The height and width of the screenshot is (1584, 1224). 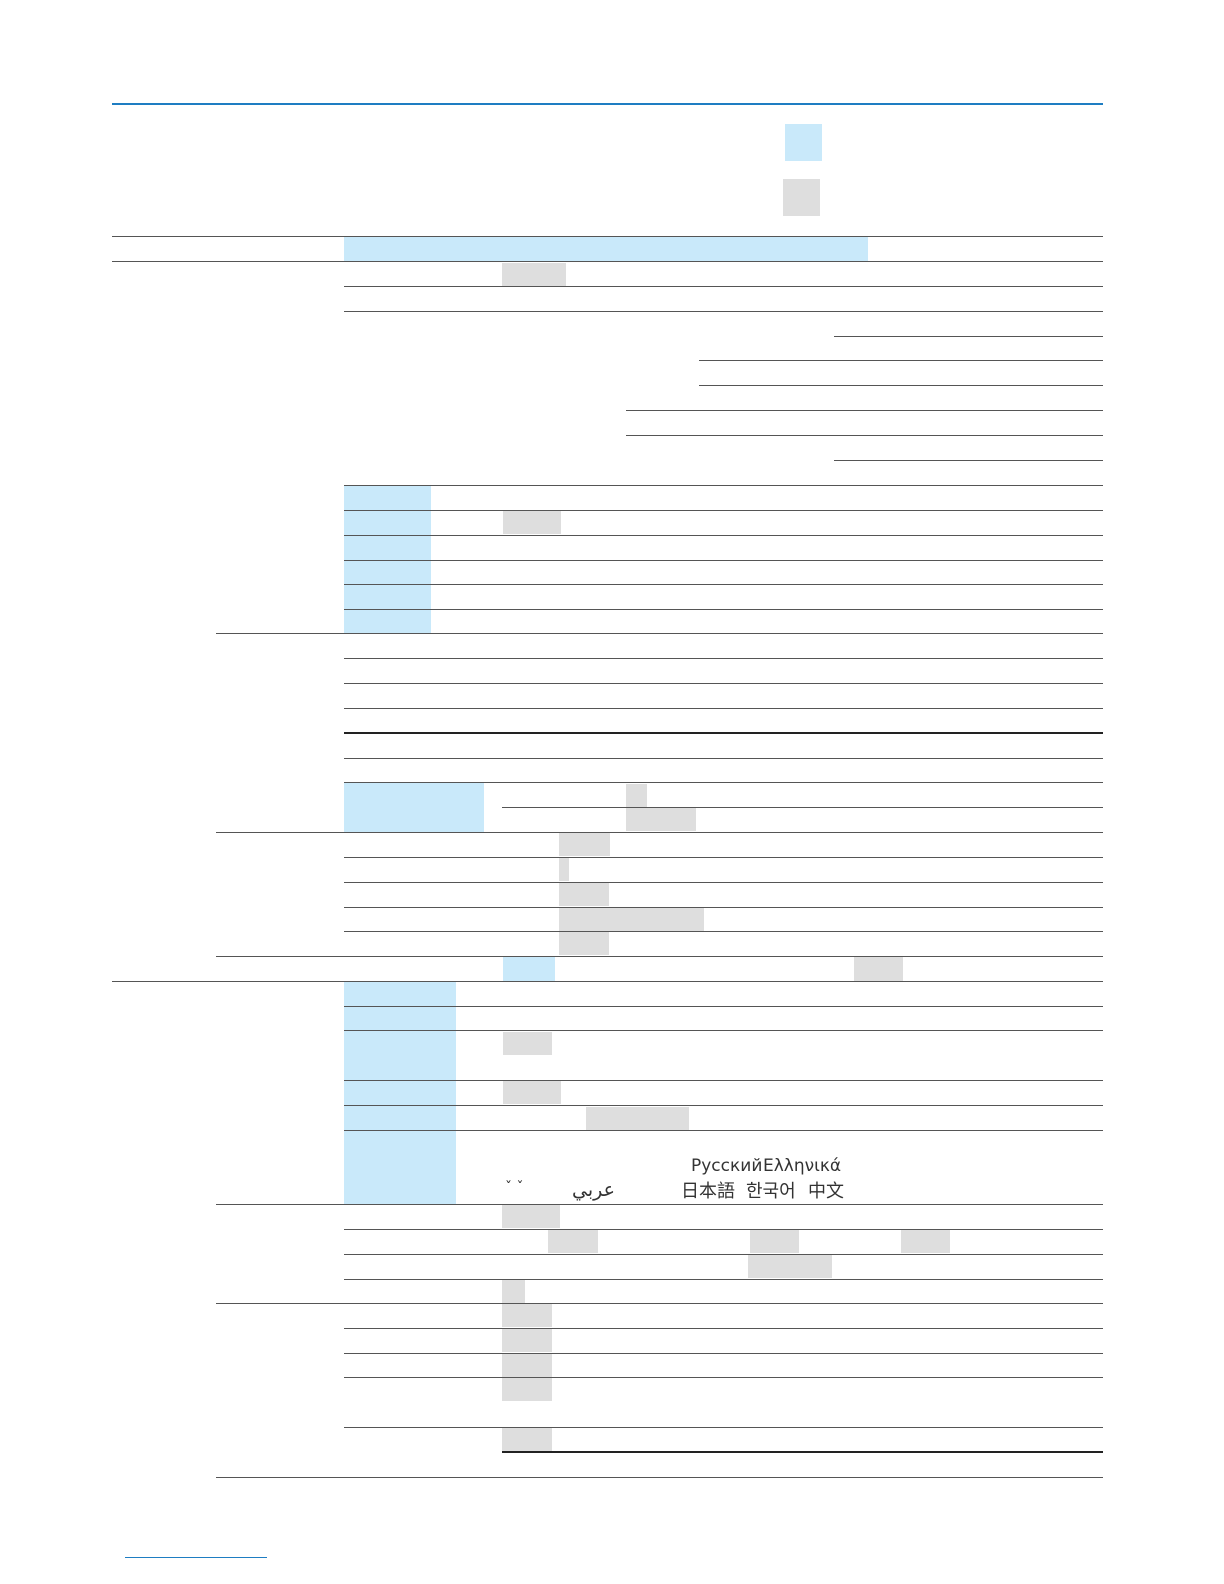 What do you see at coordinates (606, 249) in the screenshot?
I see `header-highlight` at bounding box center [606, 249].